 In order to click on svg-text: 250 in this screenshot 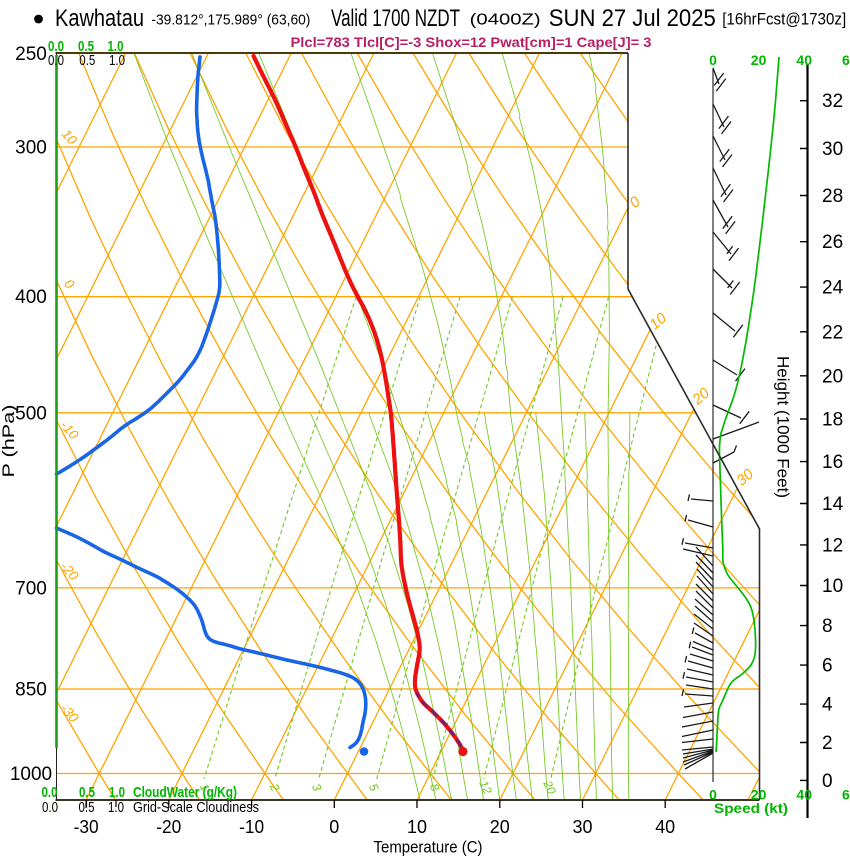, I will do `click(31, 54)`.